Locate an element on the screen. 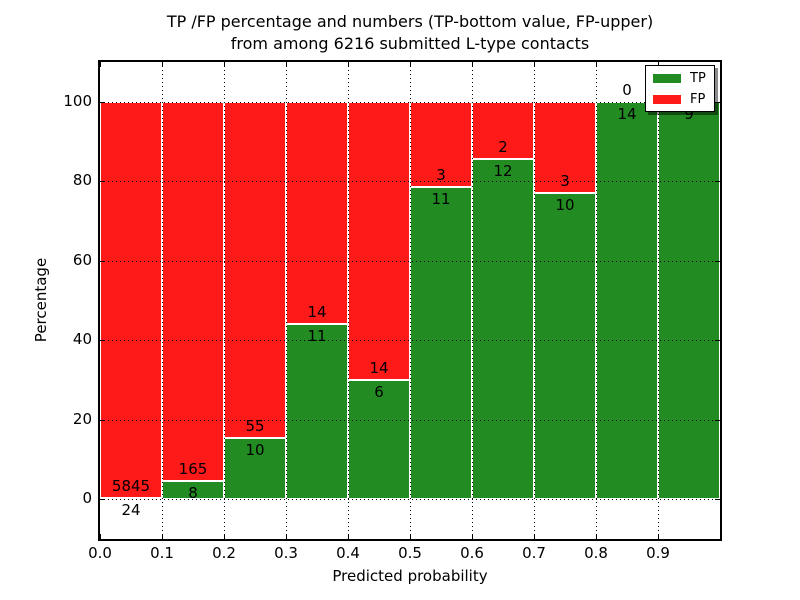 The width and height of the screenshot is (800, 600). bar-tp-count-label: 24 is located at coordinates (131, 509).